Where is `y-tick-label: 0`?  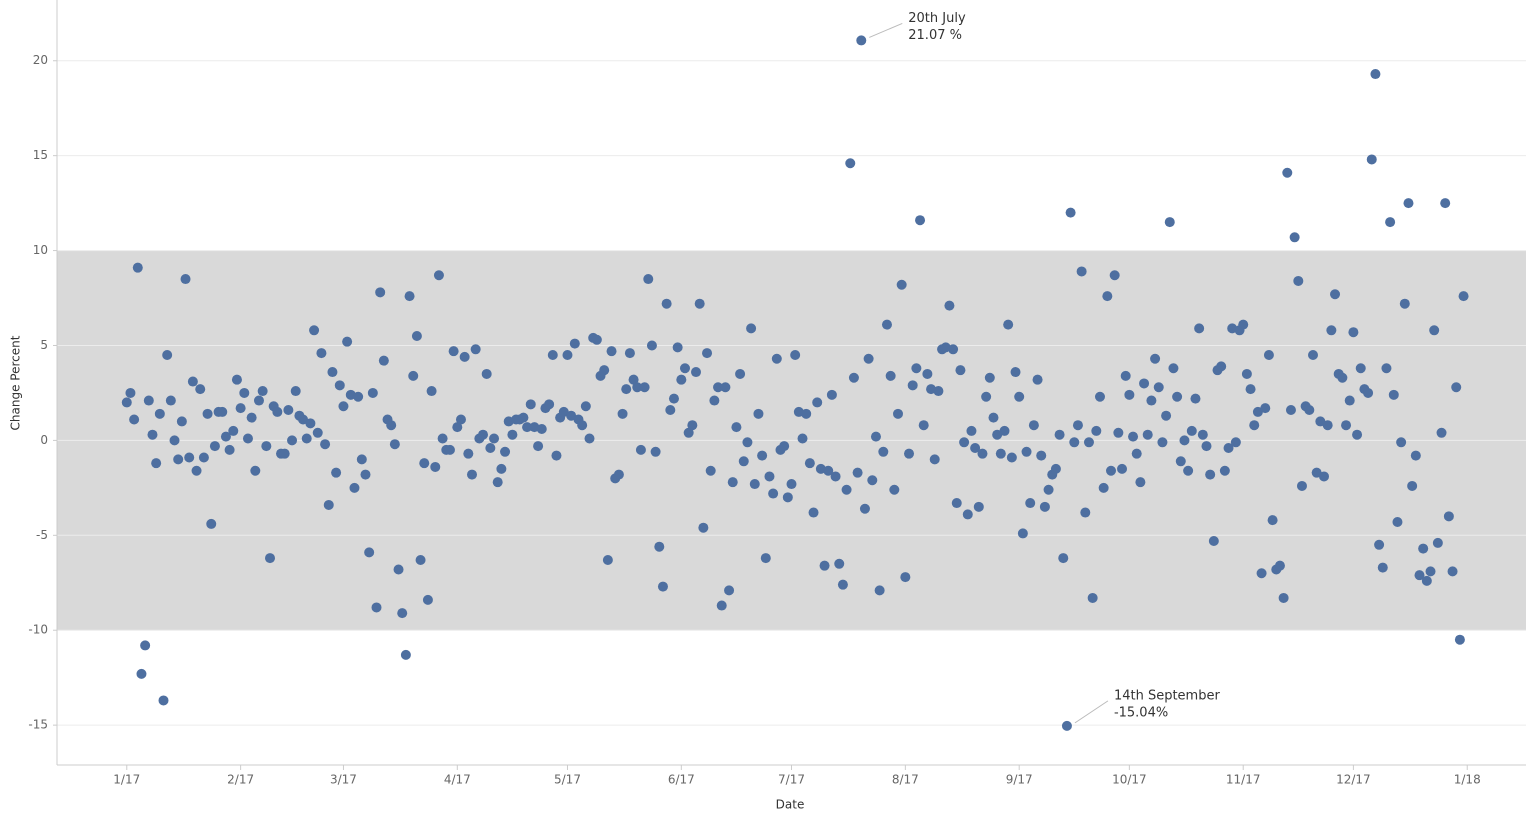
y-tick-label: 0 is located at coordinates (44, 440).